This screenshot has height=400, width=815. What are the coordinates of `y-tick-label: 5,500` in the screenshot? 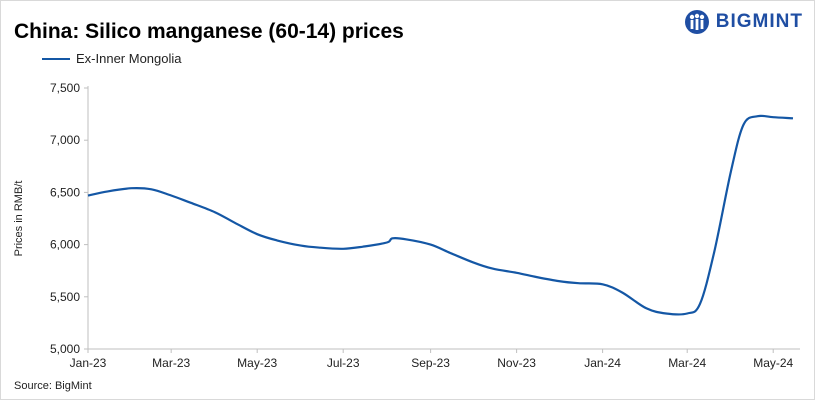 It's located at (65, 297).